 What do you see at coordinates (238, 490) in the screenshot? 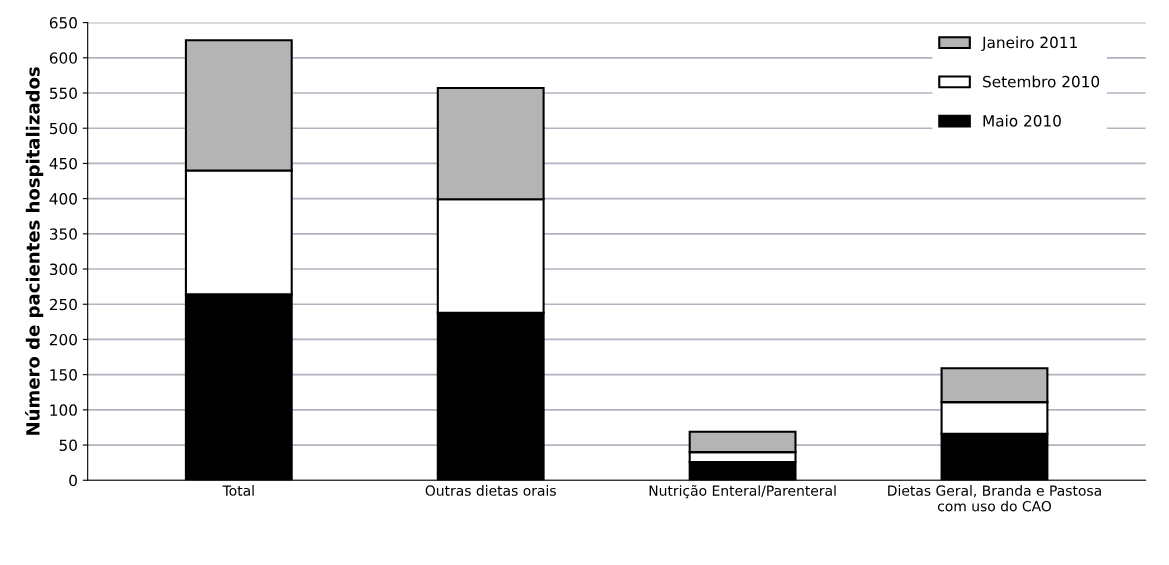
I see `x-tick-label: Total` at bounding box center [238, 490].